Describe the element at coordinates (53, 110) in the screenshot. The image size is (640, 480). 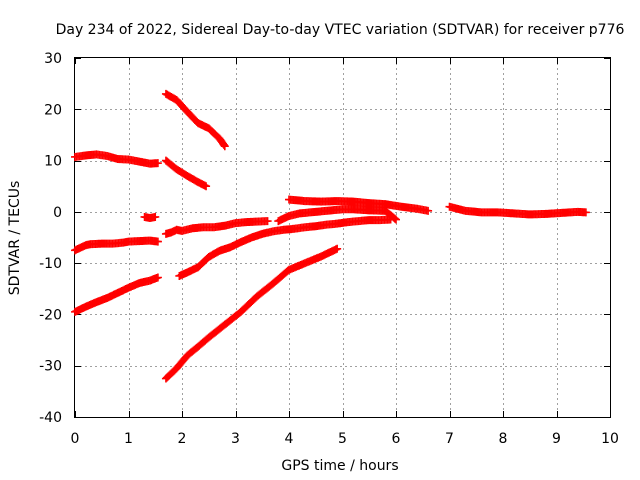
I see `y-tick-label: 20` at that location.